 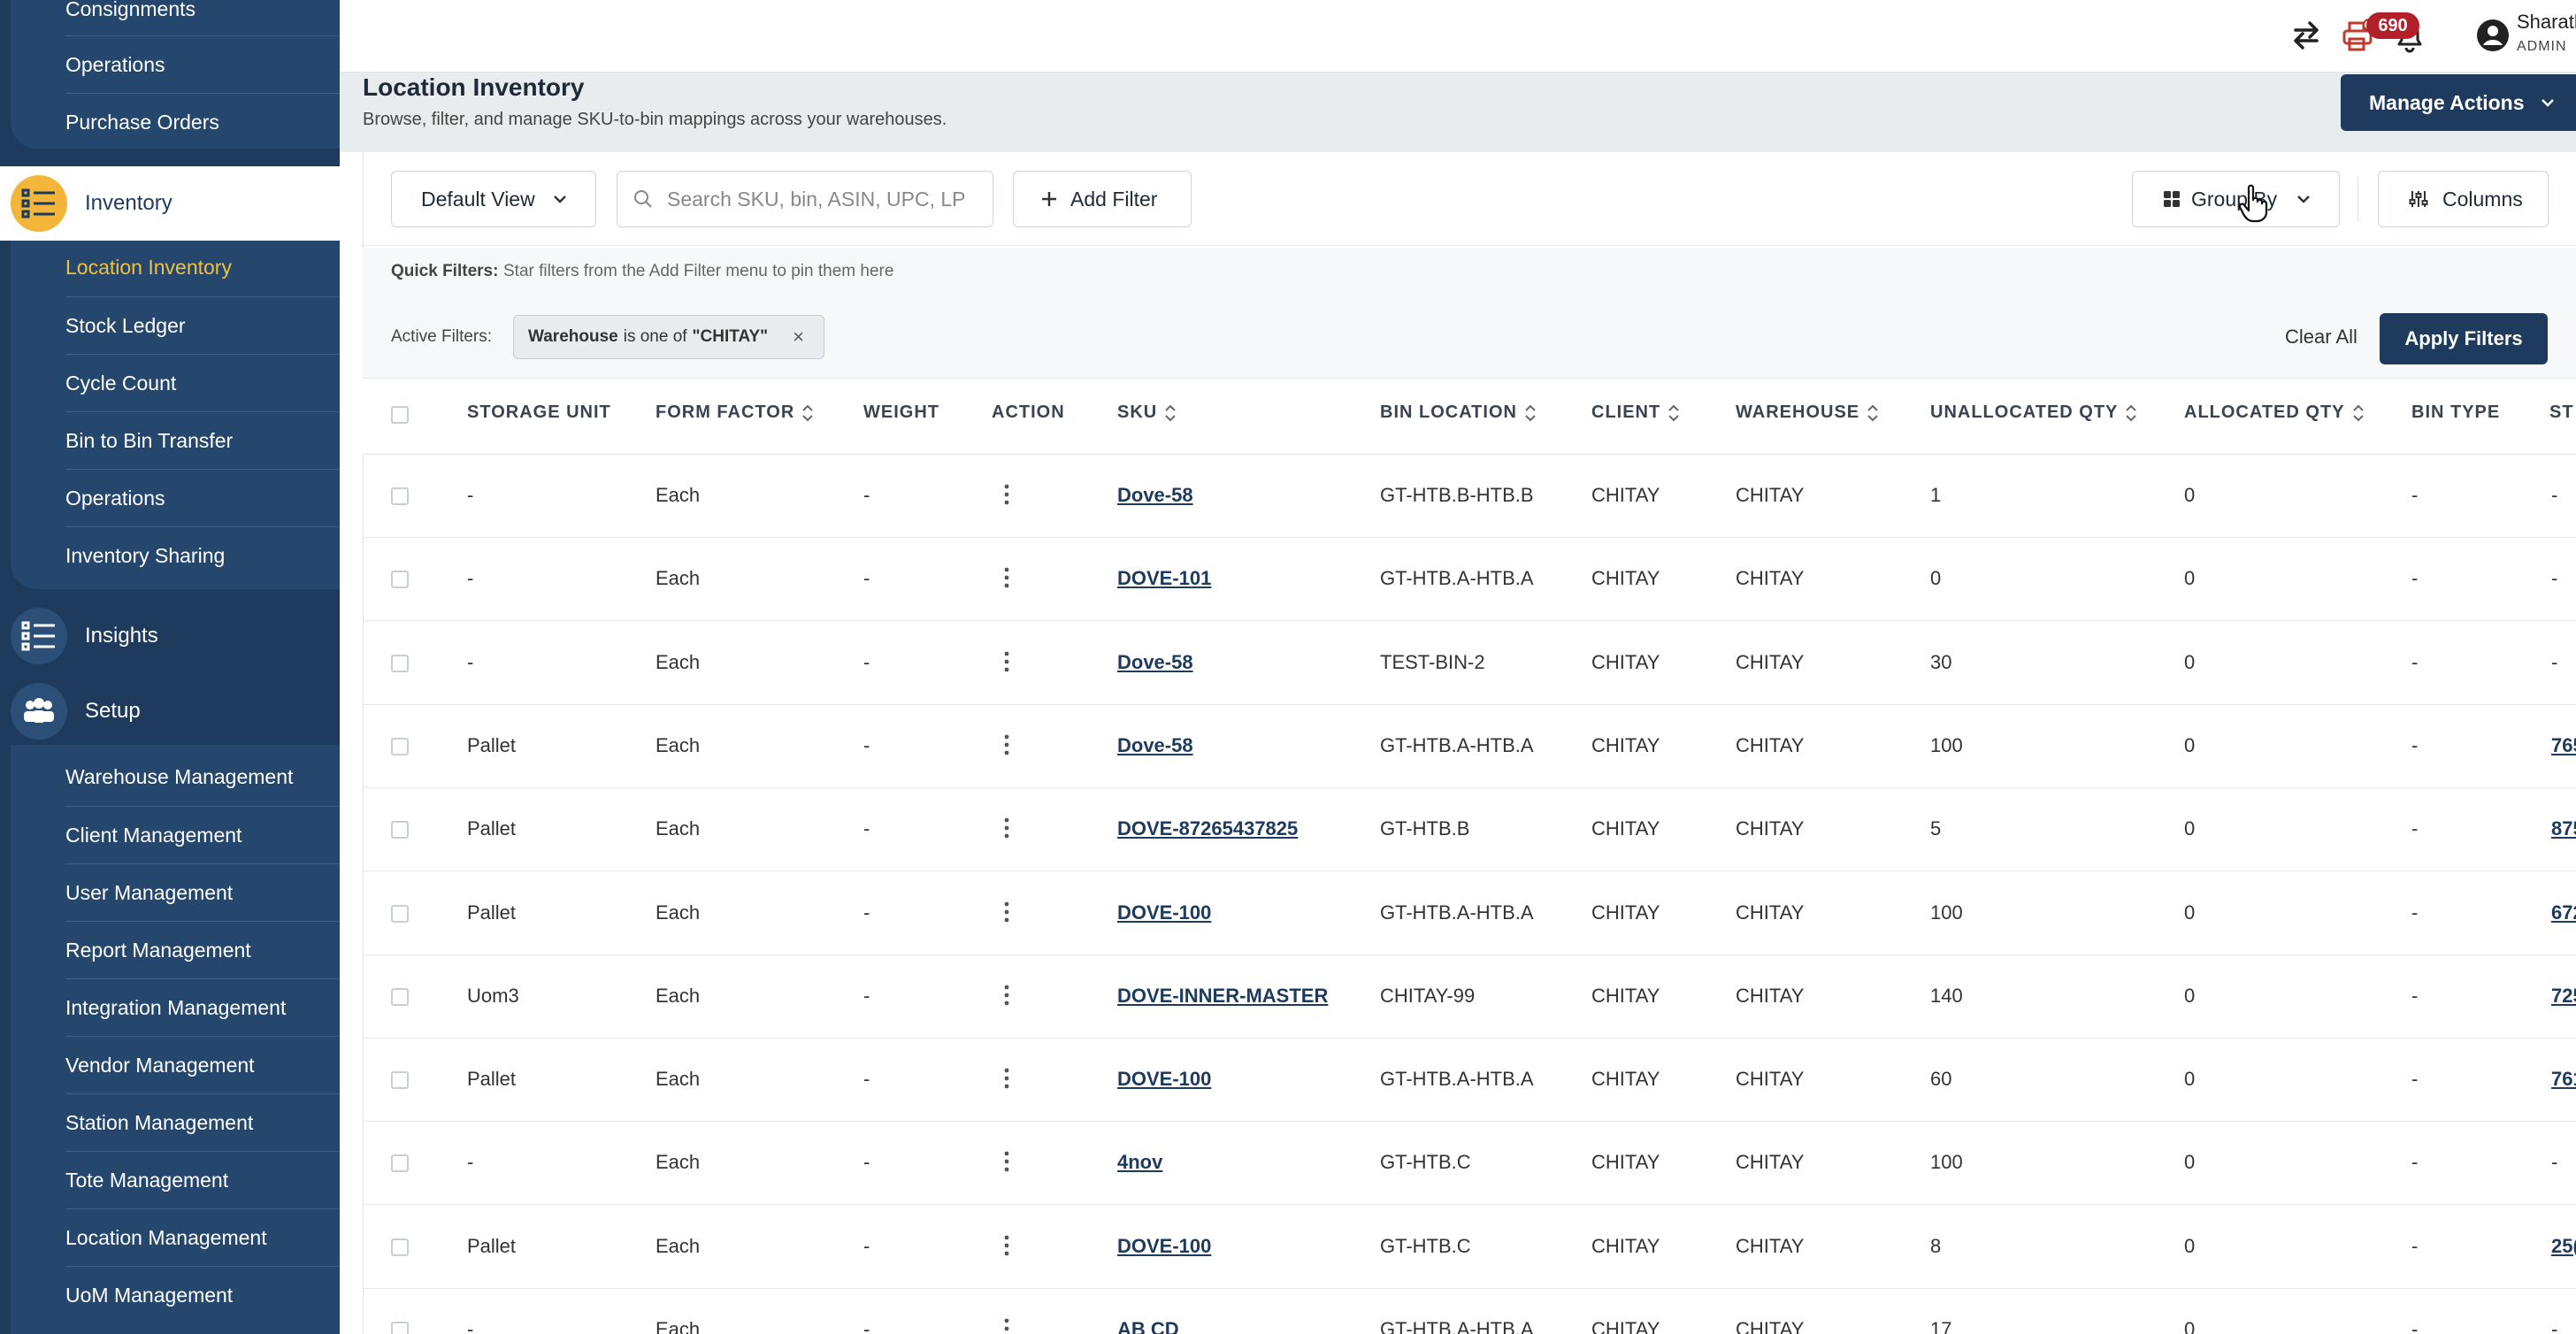 What do you see at coordinates (202, 325) in the screenshot?
I see `sidebar-item-stock-ledger: Stock Ledger` at bounding box center [202, 325].